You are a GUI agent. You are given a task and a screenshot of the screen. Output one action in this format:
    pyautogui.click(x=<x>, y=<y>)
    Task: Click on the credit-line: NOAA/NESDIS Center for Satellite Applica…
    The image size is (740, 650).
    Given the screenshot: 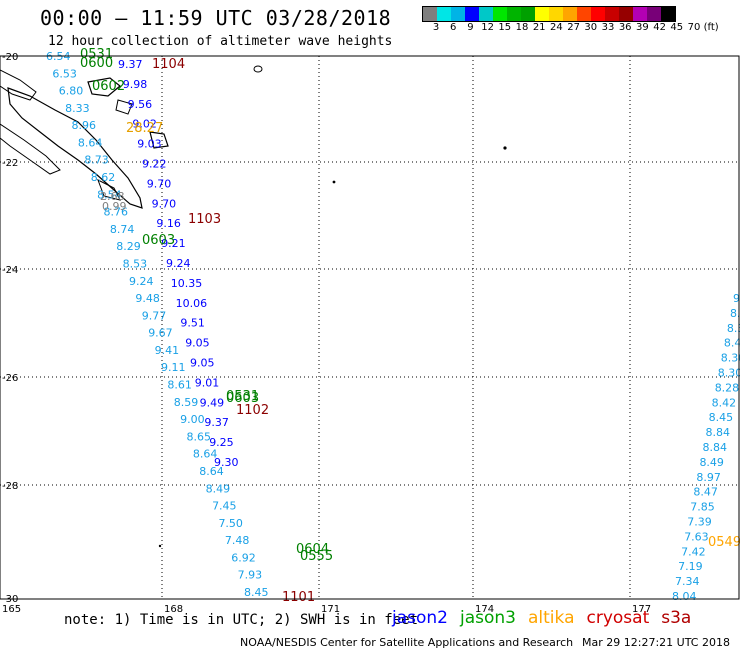 What is the action you would take?
    pyautogui.click(x=485, y=642)
    